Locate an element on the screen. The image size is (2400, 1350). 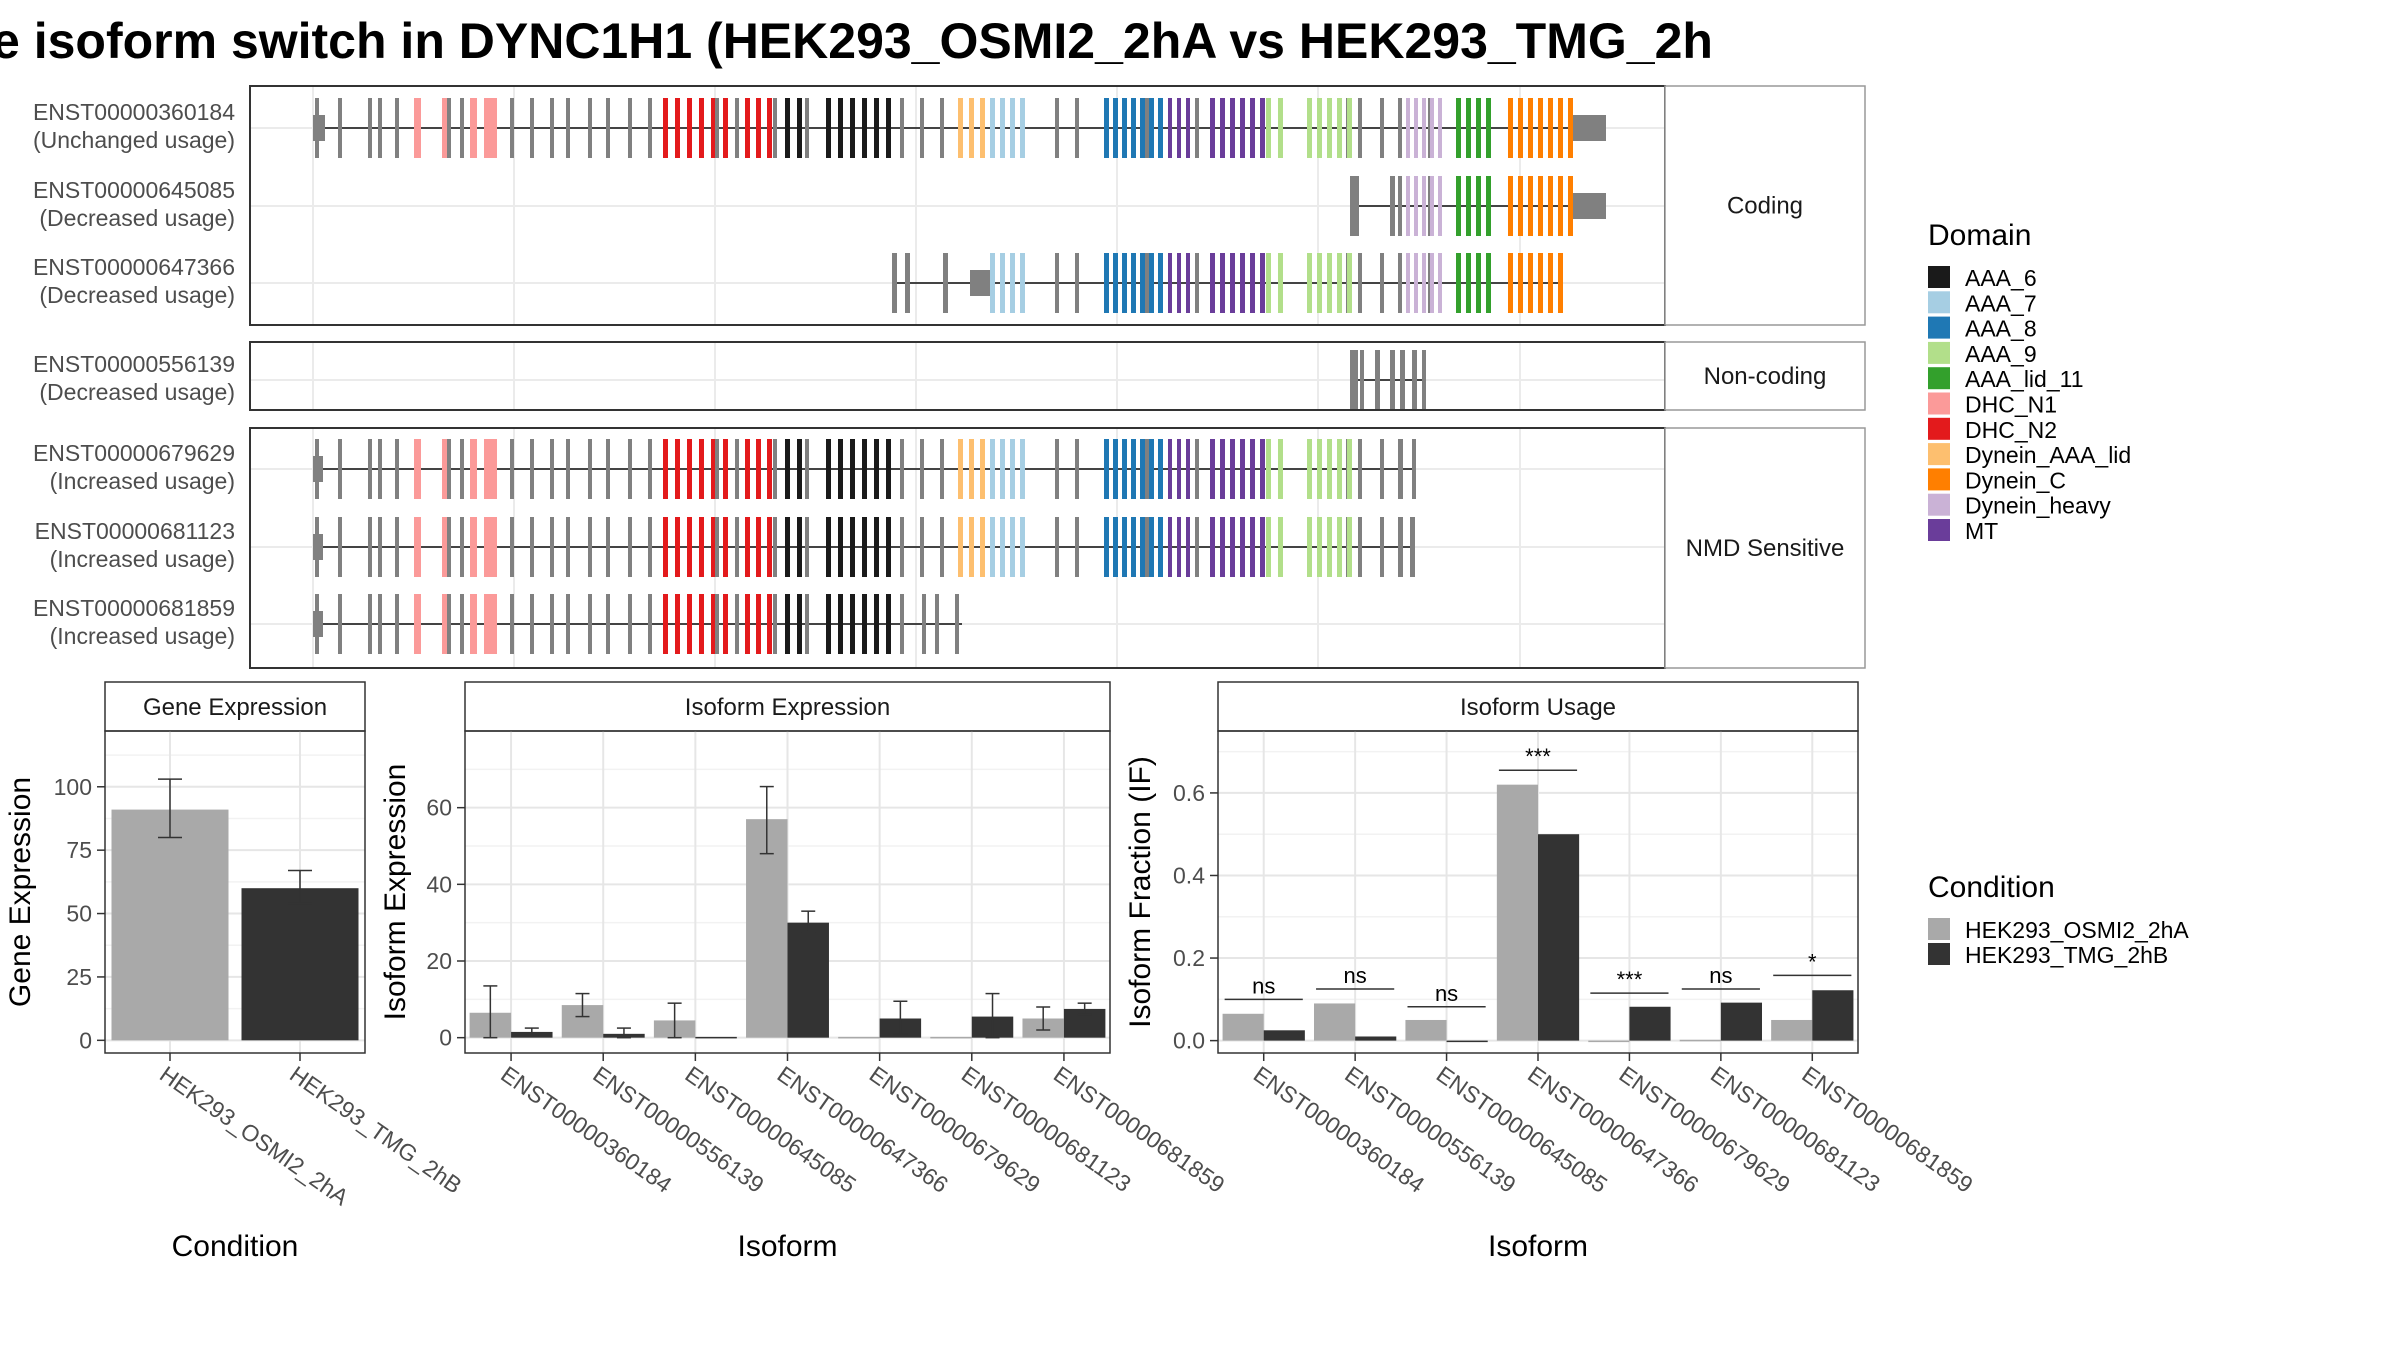
legend-label: DHC_N2 is located at coordinates (2011, 430).